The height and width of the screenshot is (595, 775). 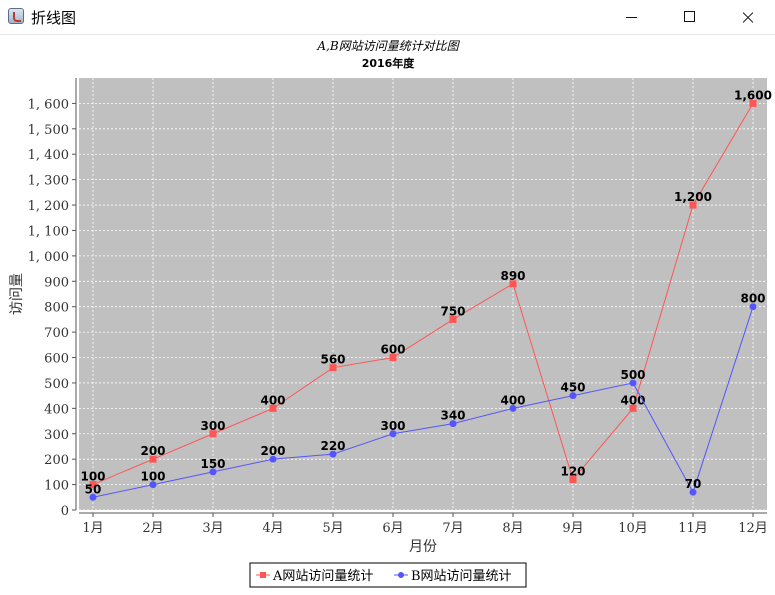 What do you see at coordinates (48, 130) in the screenshot?
I see `y-tick-label: 1, 500` at bounding box center [48, 130].